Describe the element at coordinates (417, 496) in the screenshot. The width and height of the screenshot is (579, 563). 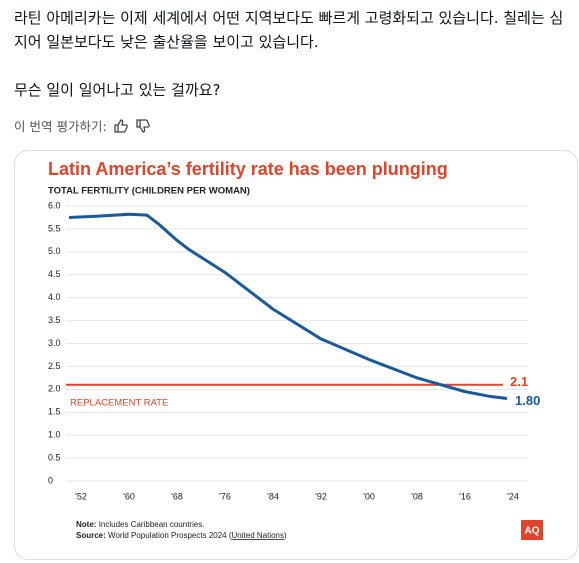
I see `x-tick-label: '08` at that location.